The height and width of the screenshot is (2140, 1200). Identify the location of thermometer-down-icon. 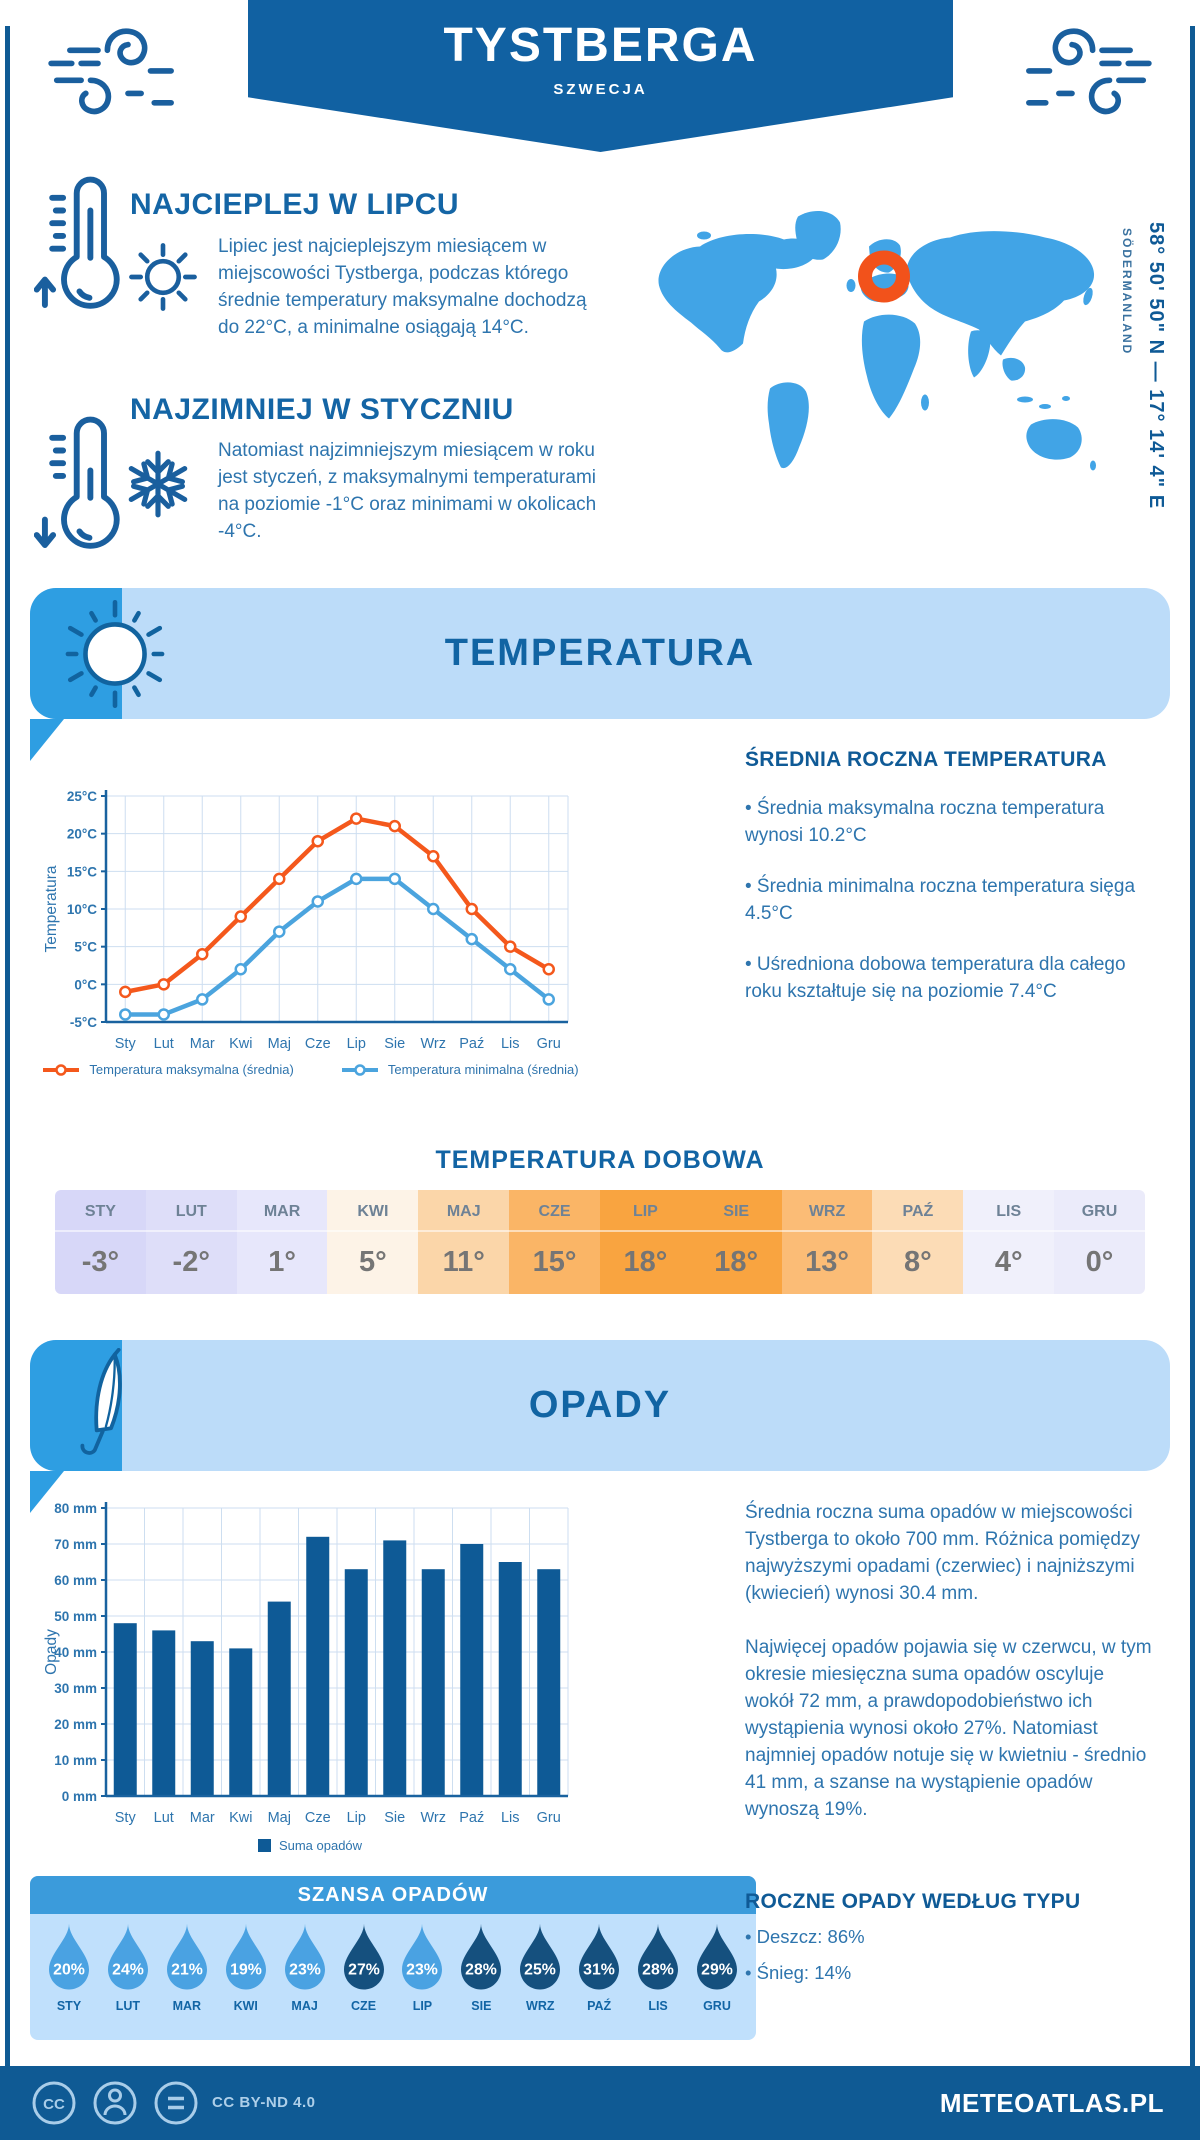
(77, 482).